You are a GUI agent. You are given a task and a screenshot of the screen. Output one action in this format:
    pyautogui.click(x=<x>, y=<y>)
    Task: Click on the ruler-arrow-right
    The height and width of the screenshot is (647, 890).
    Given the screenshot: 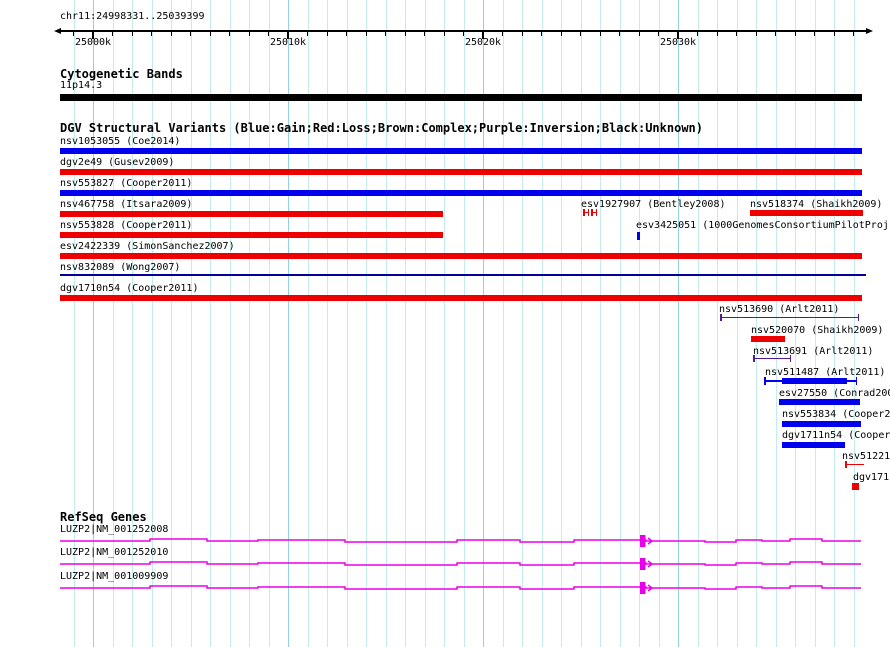 What is the action you would take?
    pyautogui.click(x=869, y=31)
    